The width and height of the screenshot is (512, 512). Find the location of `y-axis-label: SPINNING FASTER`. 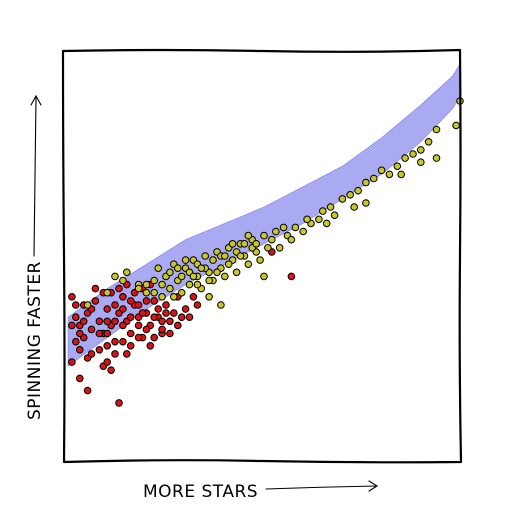

y-axis-label: SPINNING FASTER is located at coordinates (35, 340).